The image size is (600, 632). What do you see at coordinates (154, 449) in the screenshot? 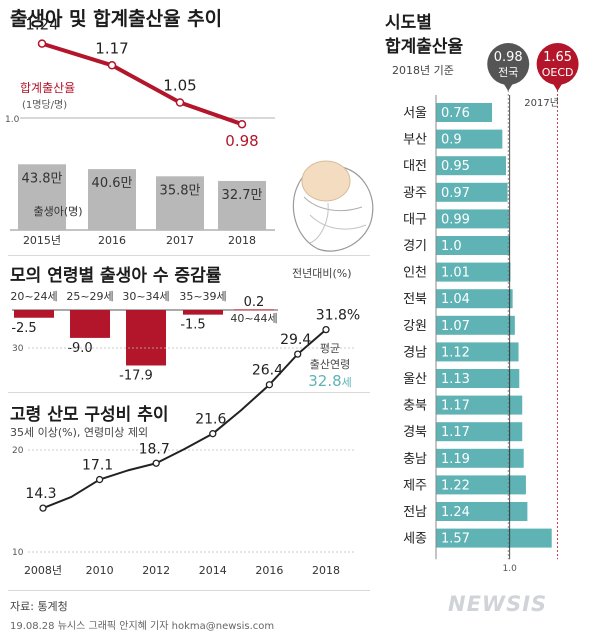
I see `older-point-label: 18.7` at bounding box center [154, 449].